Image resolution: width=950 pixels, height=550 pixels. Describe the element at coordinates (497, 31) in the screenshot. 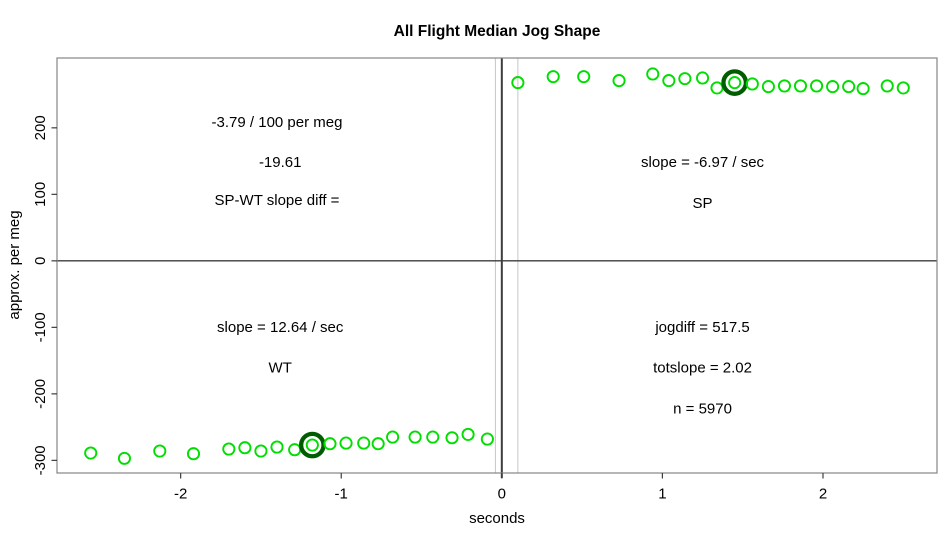

I see `chart-title: All Flight Median Jog Shape` at that location.